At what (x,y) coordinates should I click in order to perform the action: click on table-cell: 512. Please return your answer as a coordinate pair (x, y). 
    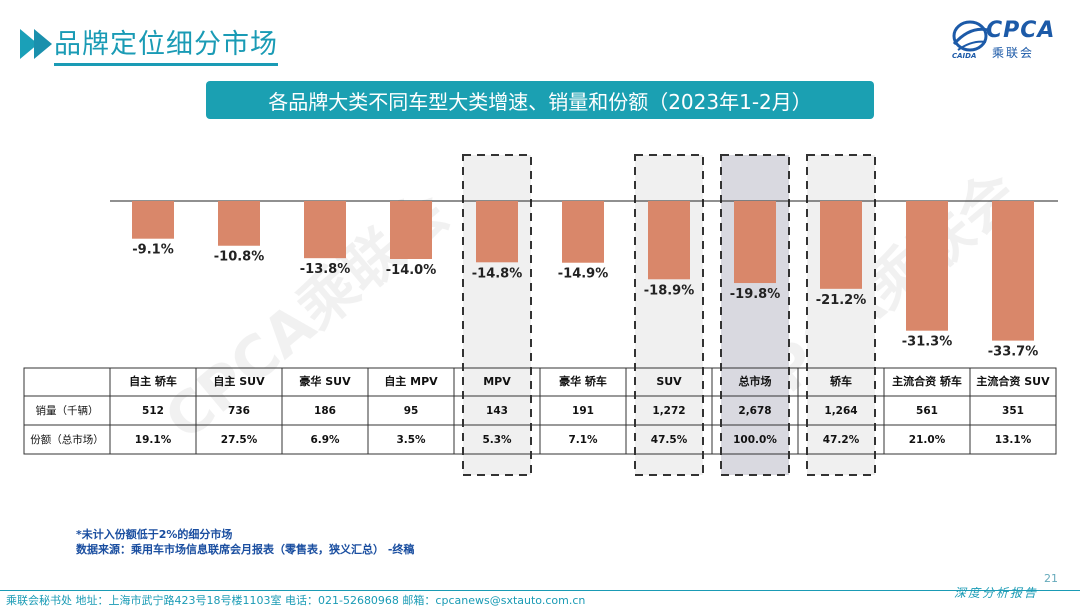
    Looking at the image, I should click on (153, 411).